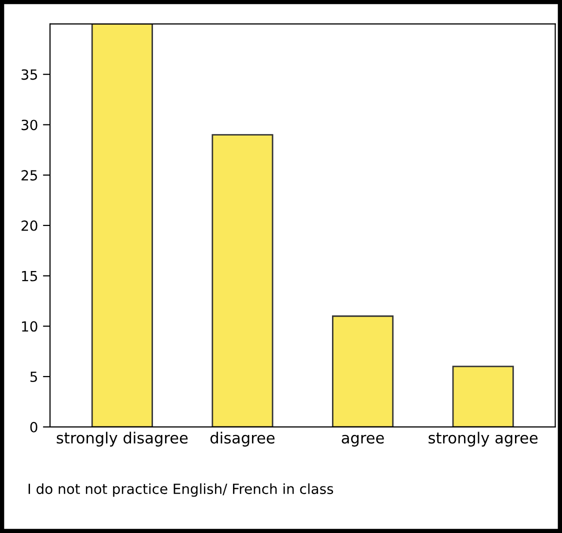  I want to click on y-tick-label: 30, so click(30, 125).